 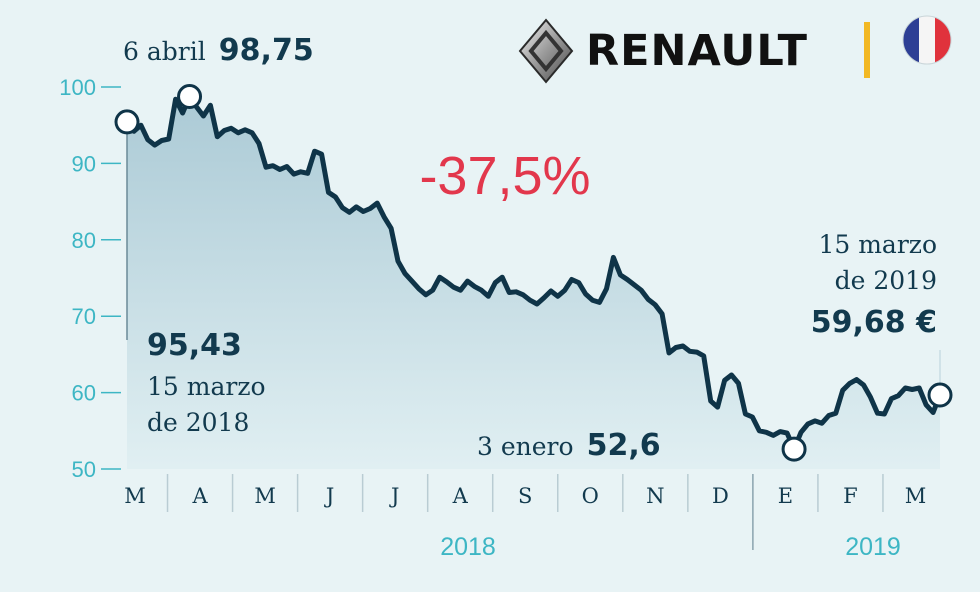 I want to click on end-value-label: 59,68 €, so click(x=874, y=322).